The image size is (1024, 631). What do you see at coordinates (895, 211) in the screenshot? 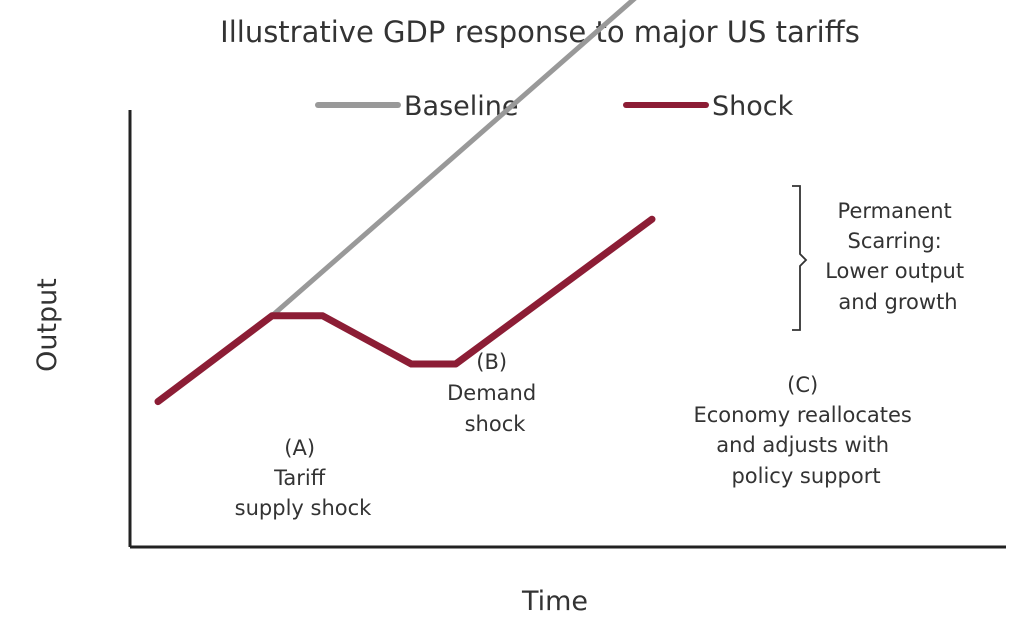
I see `annotation-scarring-line: Permanent` at bounding box center [895, 211].